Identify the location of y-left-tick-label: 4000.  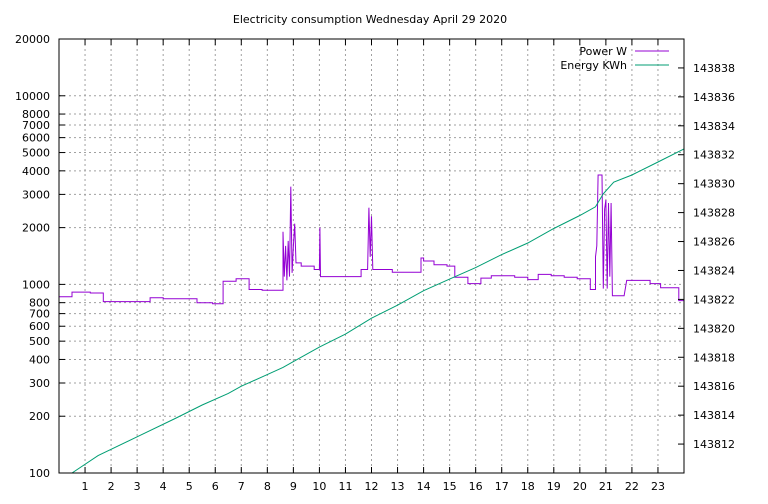
(36, 171).